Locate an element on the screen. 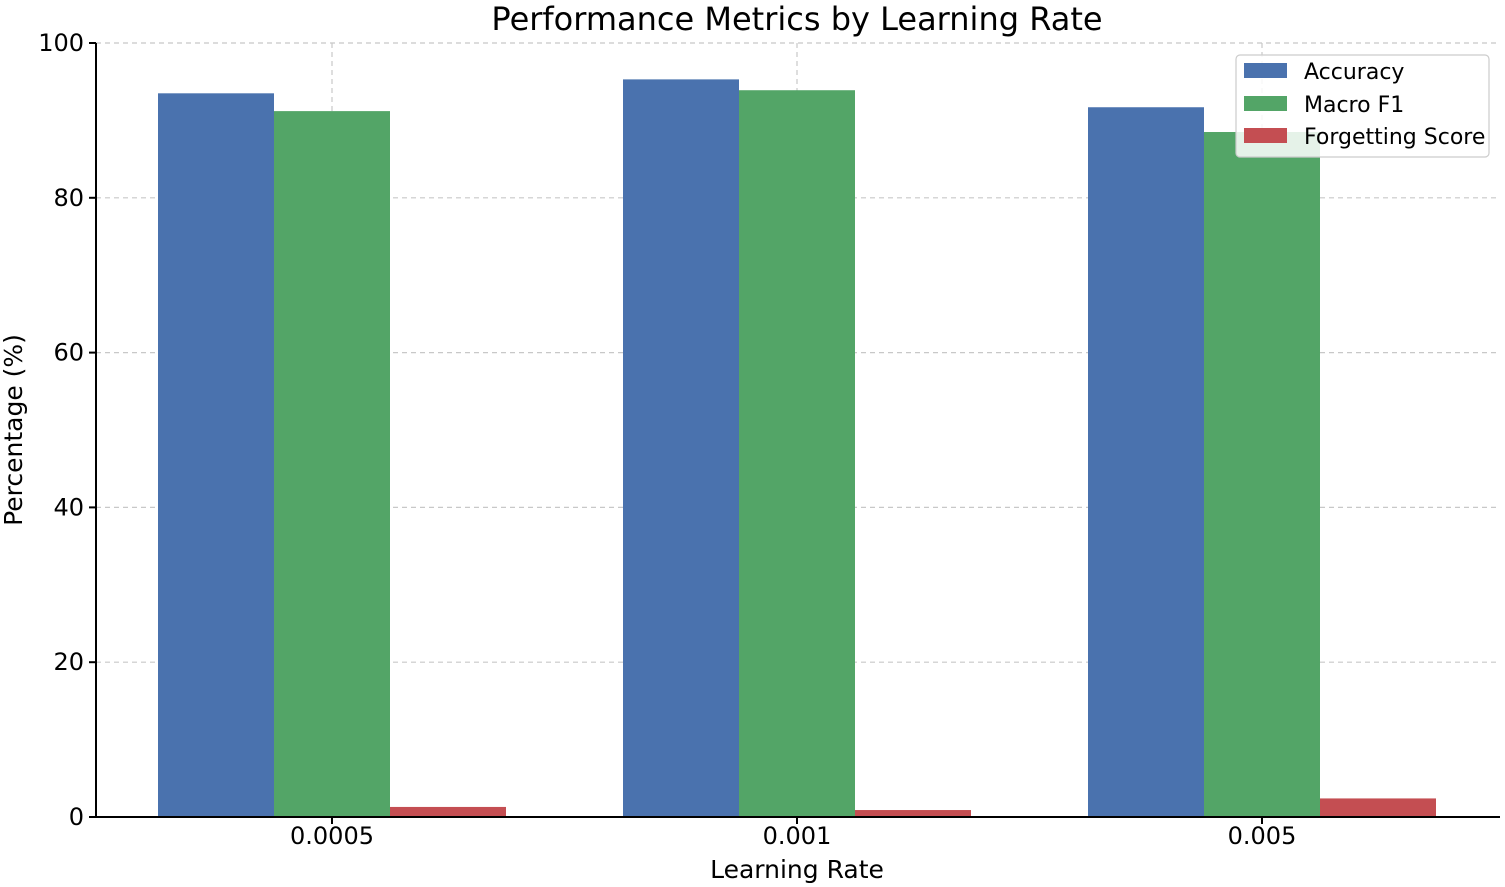 The image size is (1505, 887). legend-swatch-macro-f1 is located at coordinates (1265, 103).